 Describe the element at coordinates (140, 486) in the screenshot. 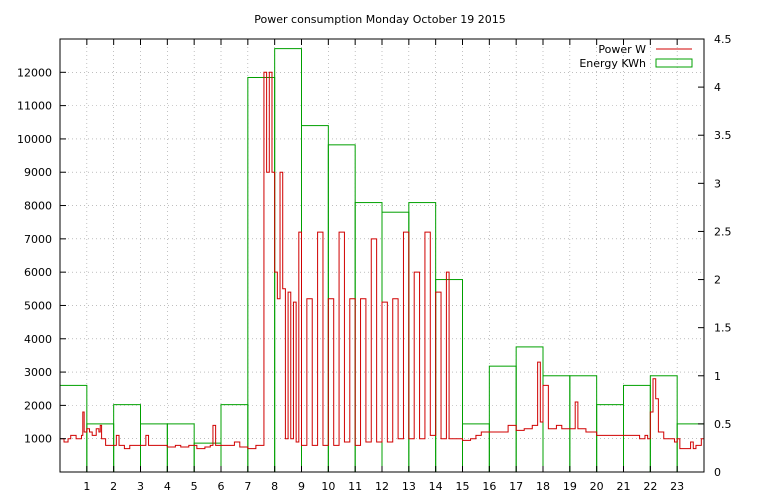

I see `x-tick-label: 3` at that location.